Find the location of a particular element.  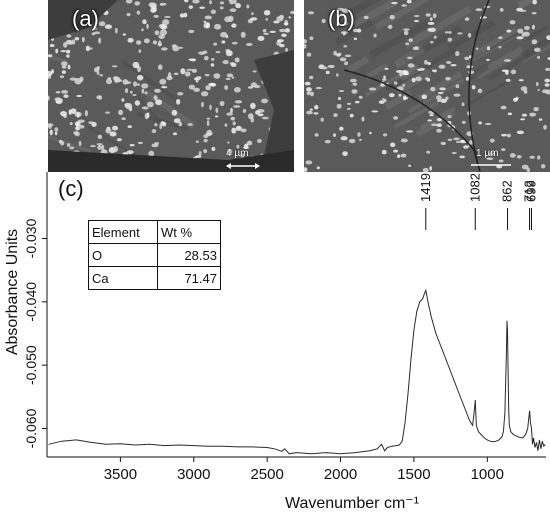

x-tick-label: 2500 is located at coordinates (266, 474).